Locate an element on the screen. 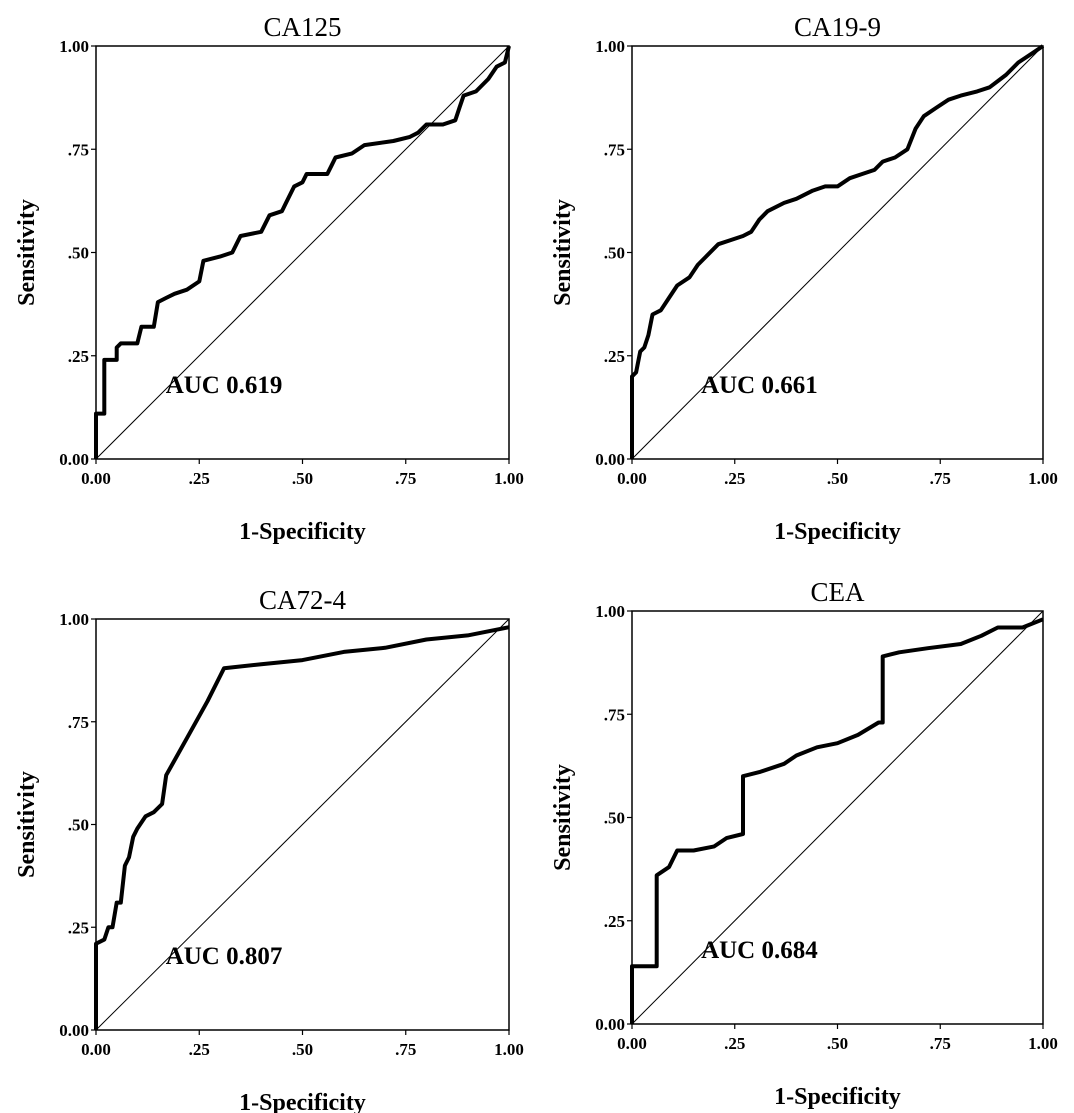 This screenshot has width=1074, height=1113. auc-annotation: AUC 0.684 is located at coordinates (759, 950).